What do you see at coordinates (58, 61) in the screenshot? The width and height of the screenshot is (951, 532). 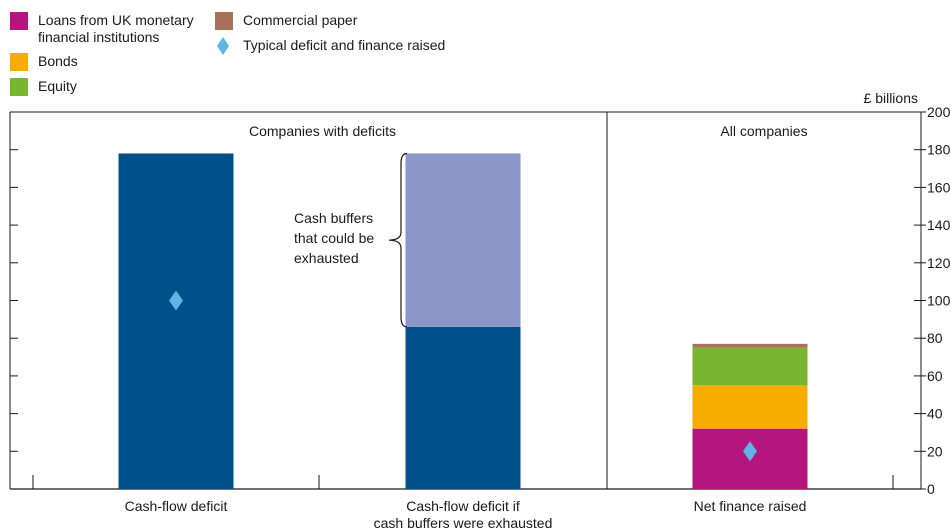 I see `legend-label-1: Bonds` at bounding box center [58, 61].